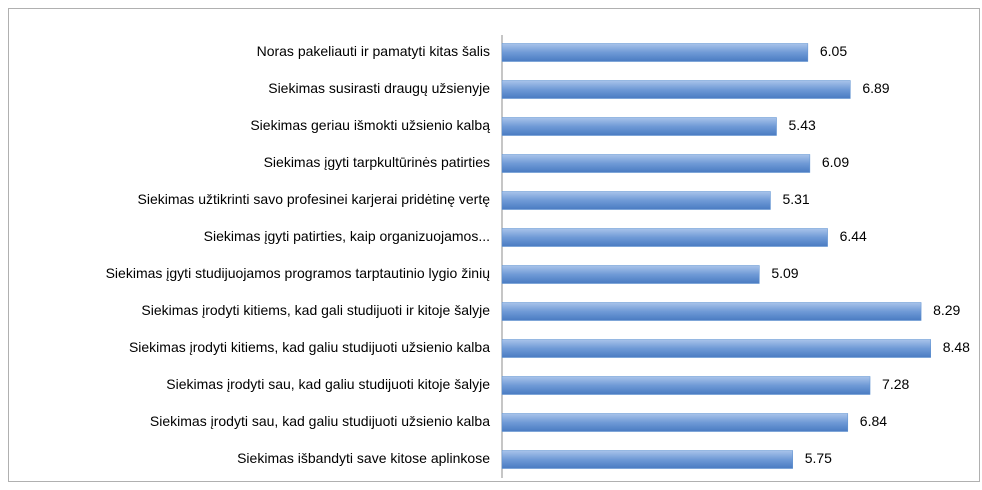 Image resolution: width=982 pixels, height=490 pixels. I want to click on data-label: 6.44, so click(853, 236).